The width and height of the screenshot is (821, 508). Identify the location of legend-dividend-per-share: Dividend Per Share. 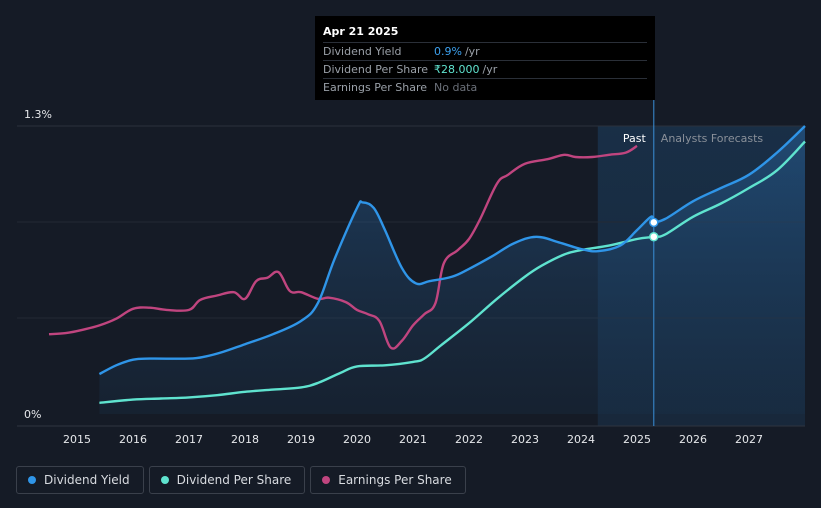
(227, 480).